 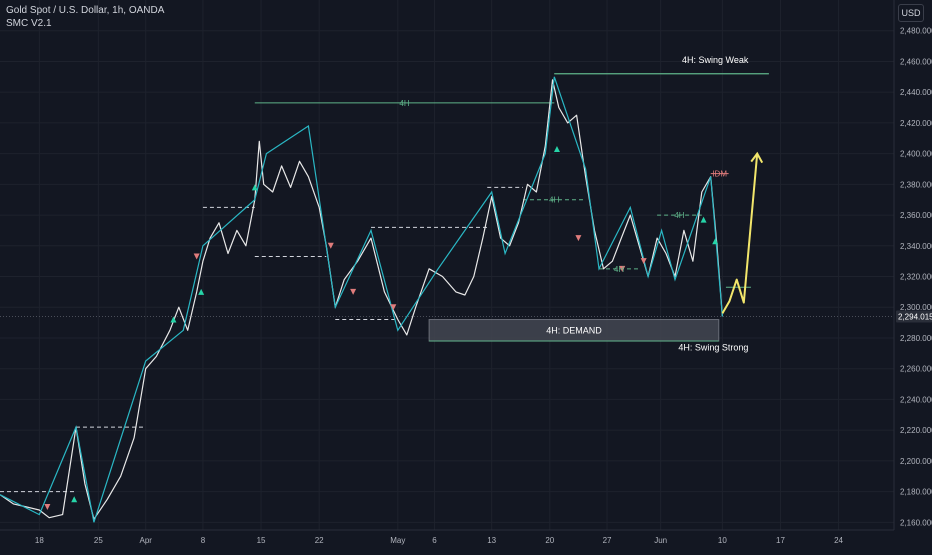 I want to click on annotation-label: 4H: Swing Weak, so click(x=715, y=60).